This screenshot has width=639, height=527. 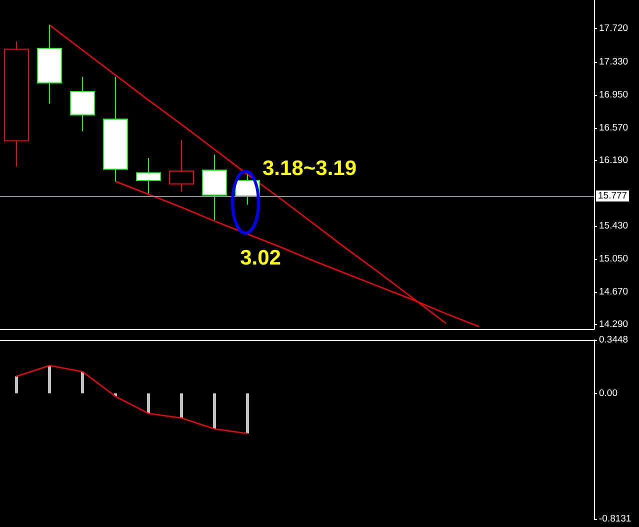 What do you see at coordinates (613, 259) in the screenshot?
I see `y-tick-label: 15.050` at bounding box center [613, 259].